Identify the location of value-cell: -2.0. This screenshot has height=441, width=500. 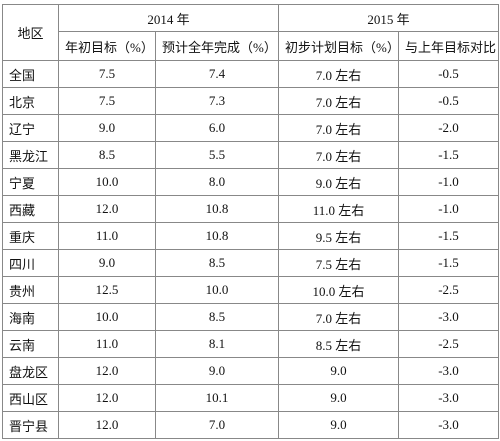
(449, 128).